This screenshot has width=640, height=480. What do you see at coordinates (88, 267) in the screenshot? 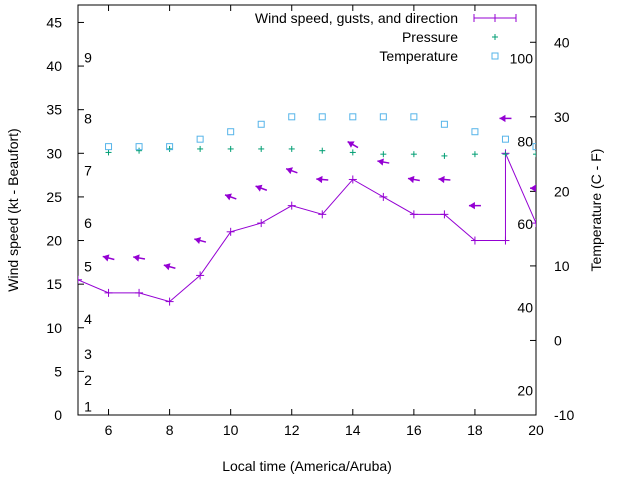
I see `beaufort-label: 5` at bounding box center [88, 267].